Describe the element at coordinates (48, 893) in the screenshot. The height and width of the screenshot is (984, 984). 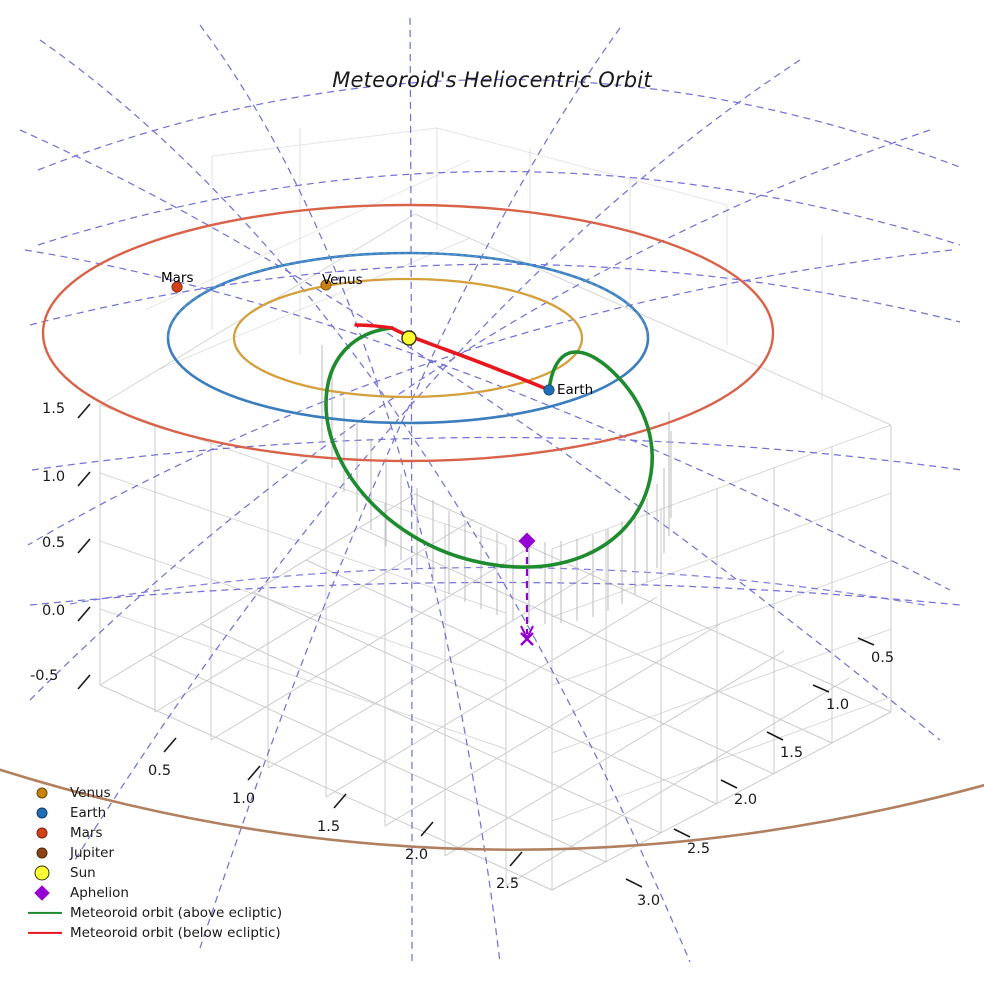
I see `aphelion-diamond-icon` at that location.